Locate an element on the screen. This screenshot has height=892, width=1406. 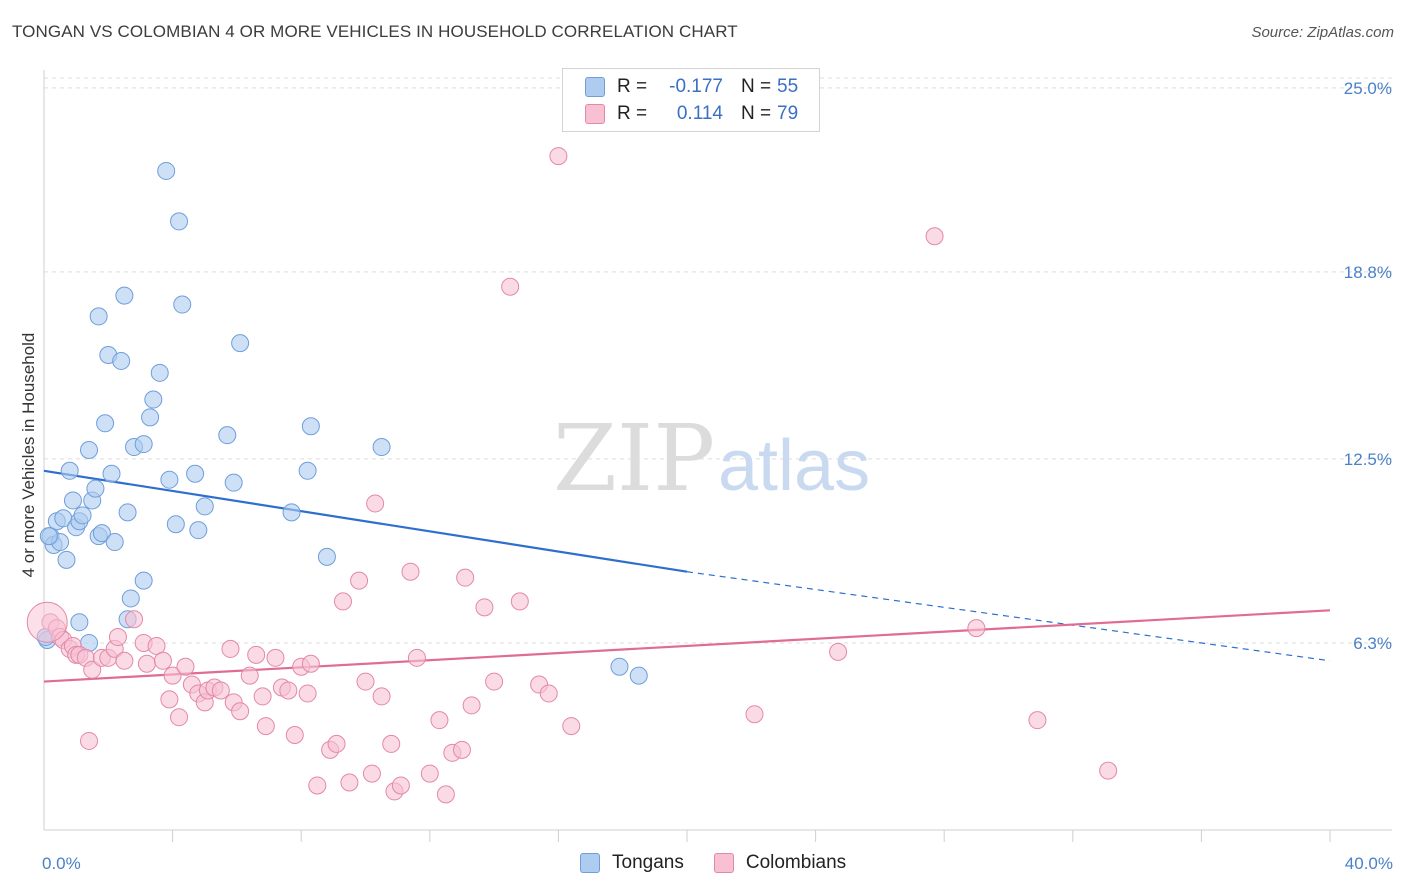
watermark-atlas: atlas is located at coordinates (794, 466).